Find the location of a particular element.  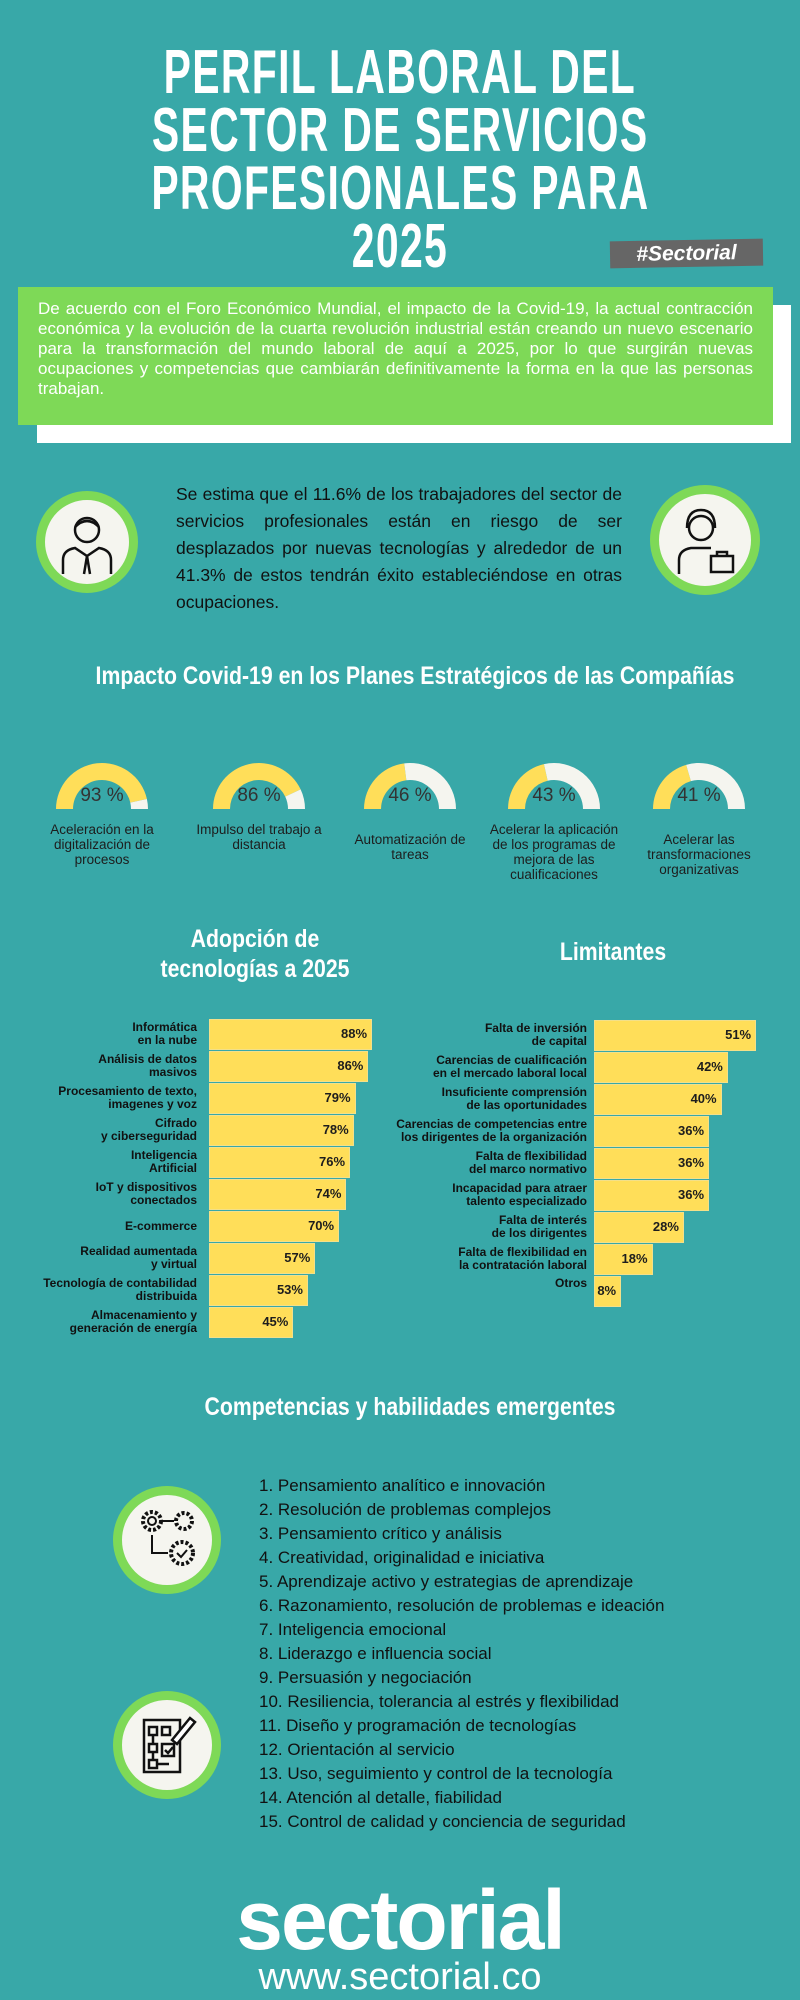

bar: 42% is located at coordinates (661, 1067).